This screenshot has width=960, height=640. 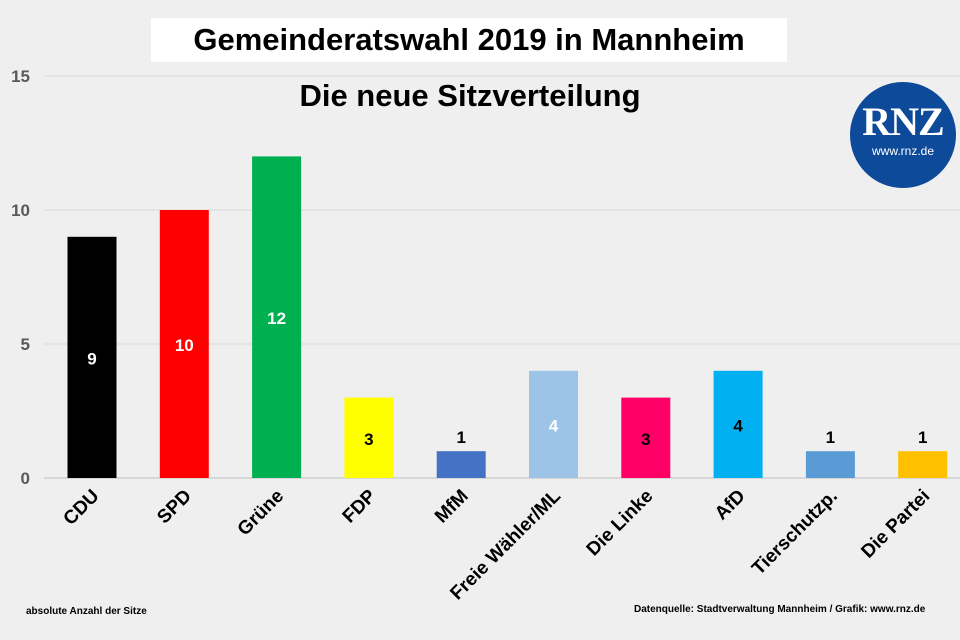 I want to click on x-tick-label: CDU, so click(x=82, y=508).